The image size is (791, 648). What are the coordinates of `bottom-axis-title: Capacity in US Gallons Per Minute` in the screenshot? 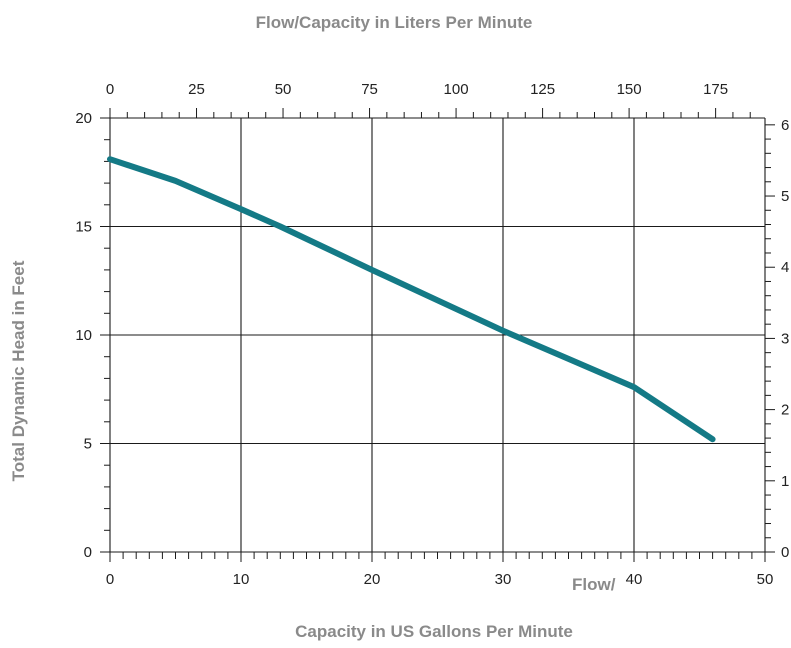 It's located at (434, 631).